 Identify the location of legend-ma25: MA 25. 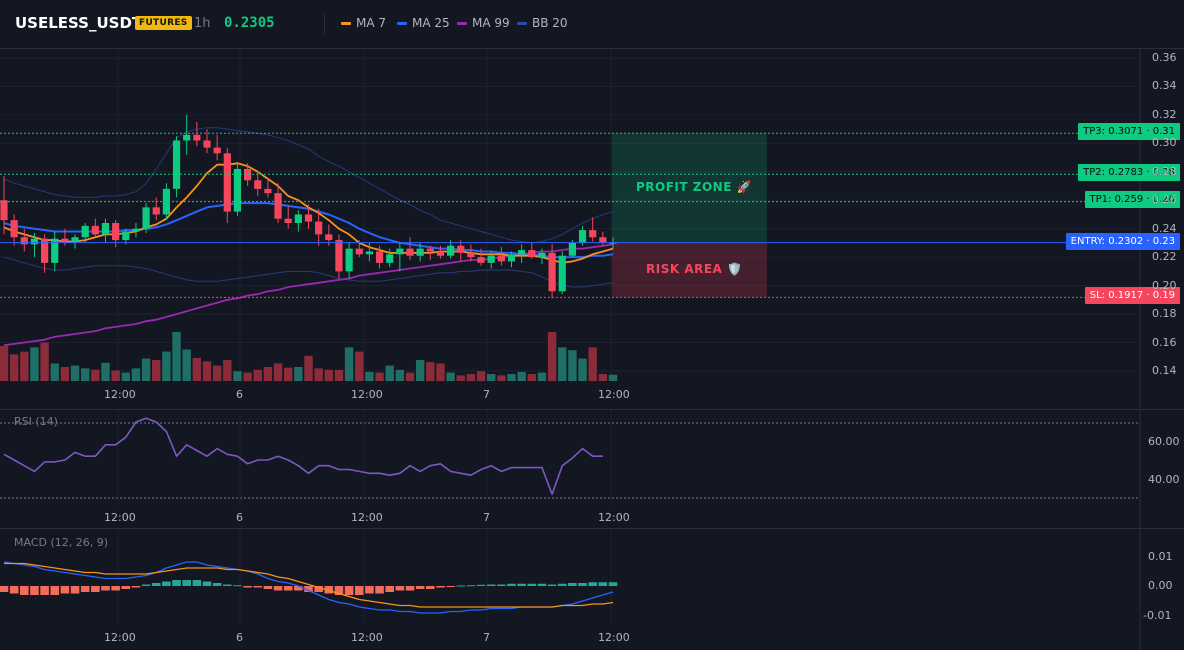
(423, 23).